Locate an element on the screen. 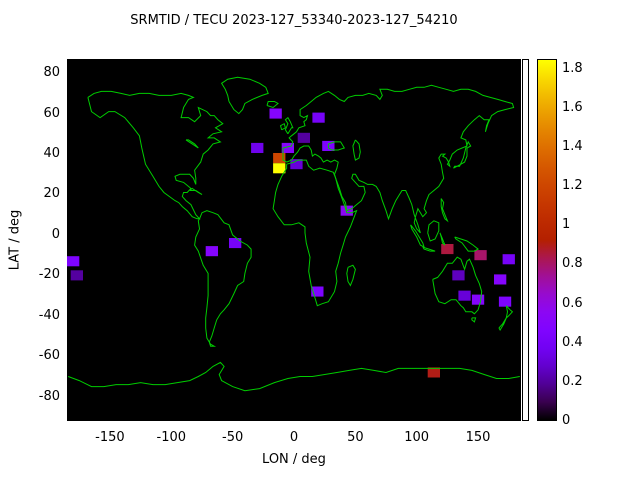 The image size is (640, 480). x-tick-label: 150 is located at coordinates (478, 437).